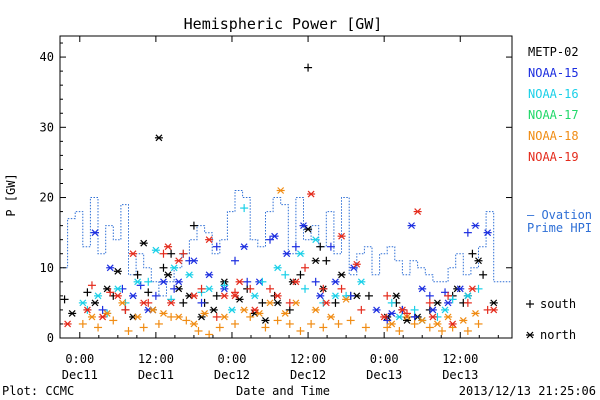 Image resolution: width=600 pixels, height=400 pixels. Describe the element at coordinates (47, 268) in the screenshot. I see `y-tick-label: 10` at that location.